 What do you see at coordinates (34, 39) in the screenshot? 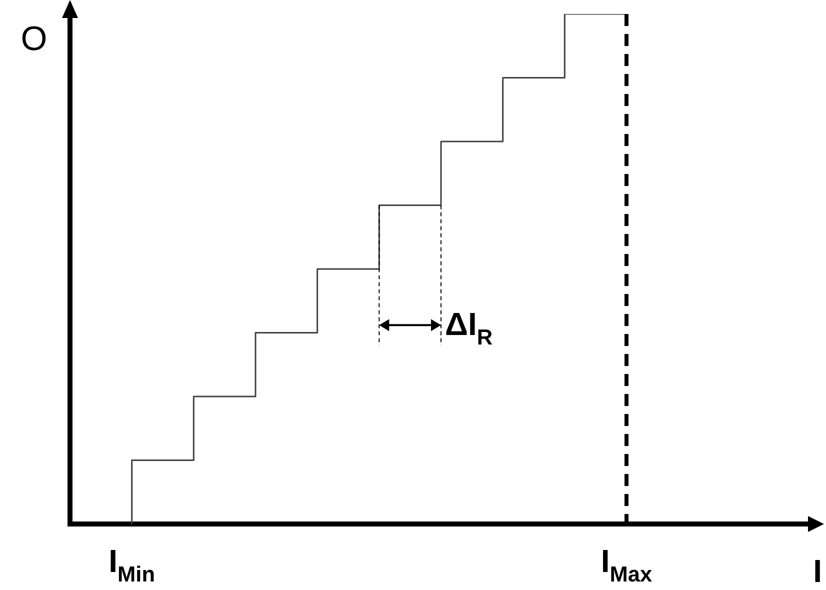
I see `y-axis-title: O` at bounding box center [34, 39].